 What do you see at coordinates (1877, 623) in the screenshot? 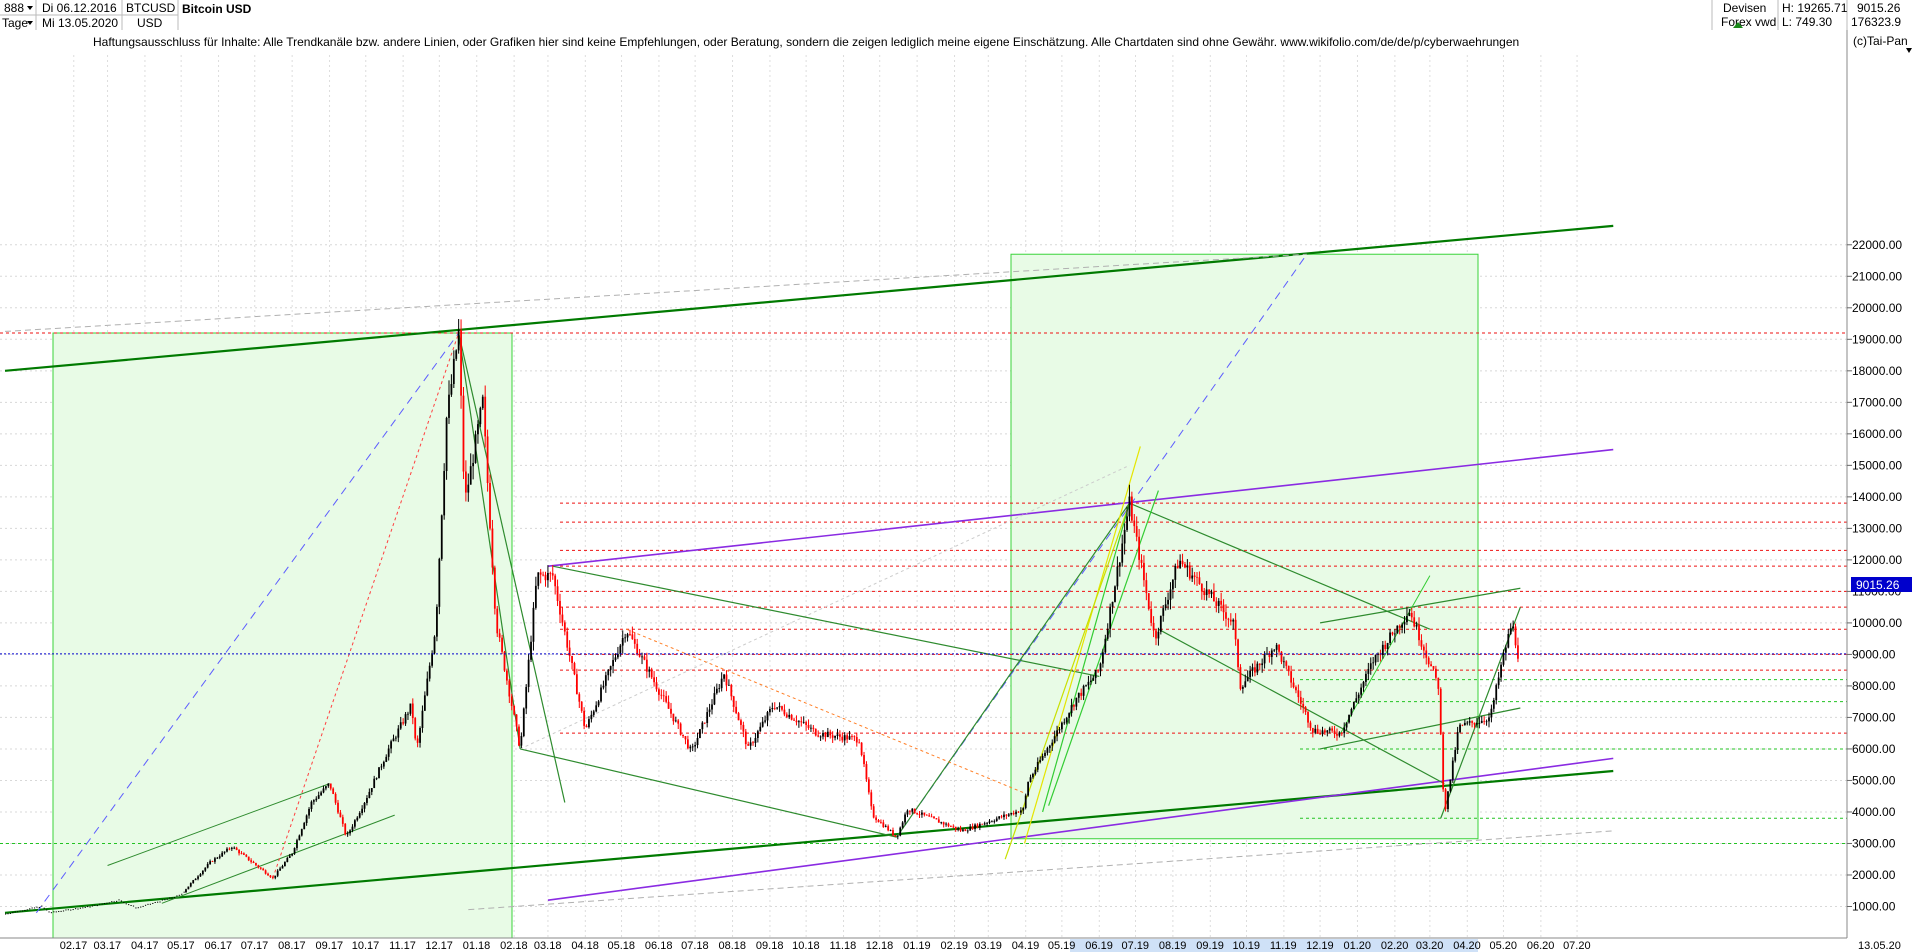
I see `y-tick-label: 10000.00` at bounding box center [1877, 623].